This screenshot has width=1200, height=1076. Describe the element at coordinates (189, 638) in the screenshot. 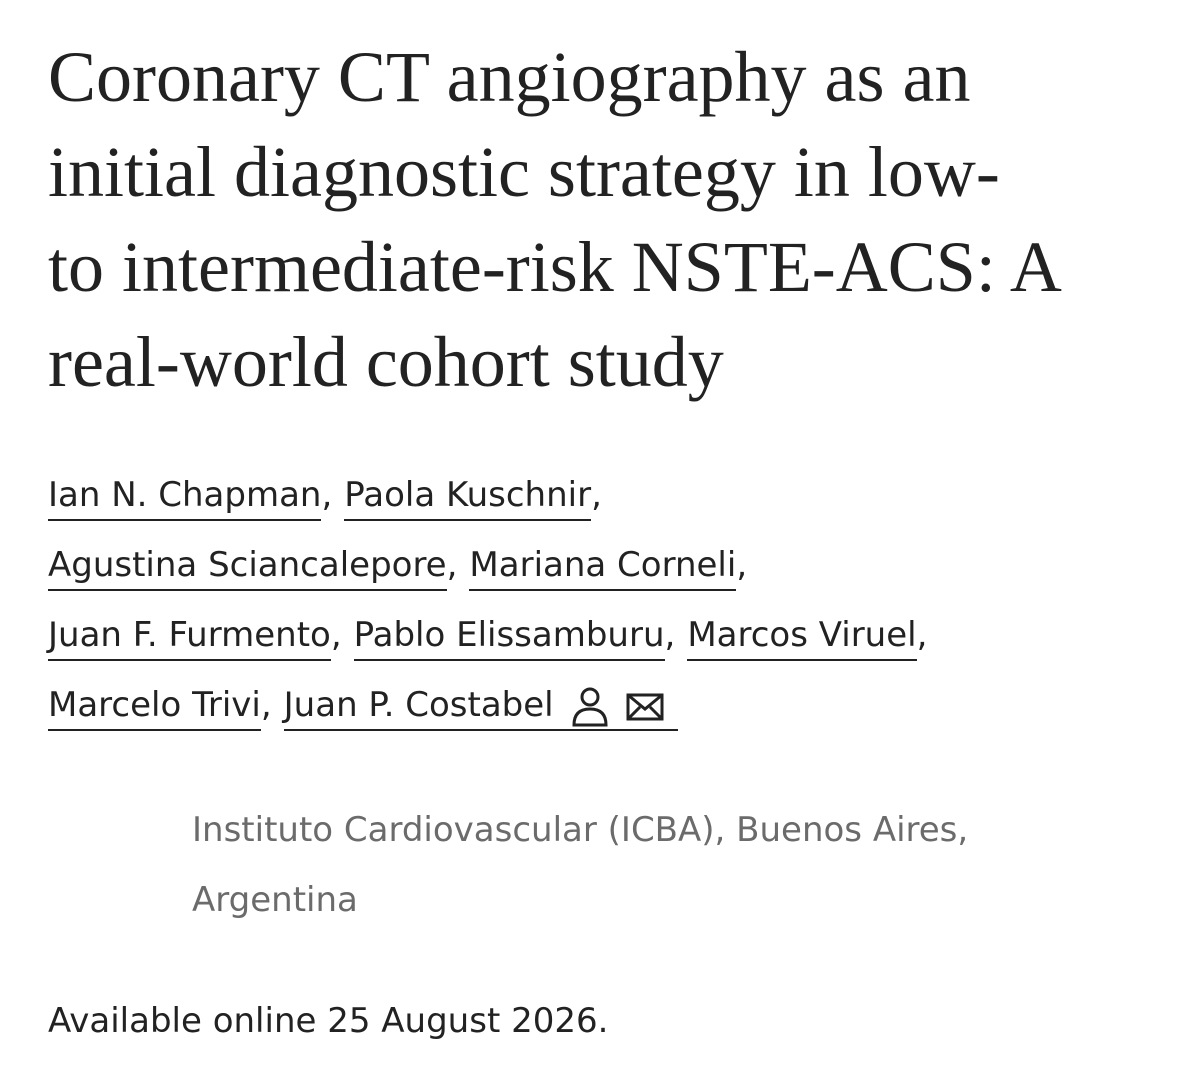

I see `author-link: Juan F. Furmento` at that location.